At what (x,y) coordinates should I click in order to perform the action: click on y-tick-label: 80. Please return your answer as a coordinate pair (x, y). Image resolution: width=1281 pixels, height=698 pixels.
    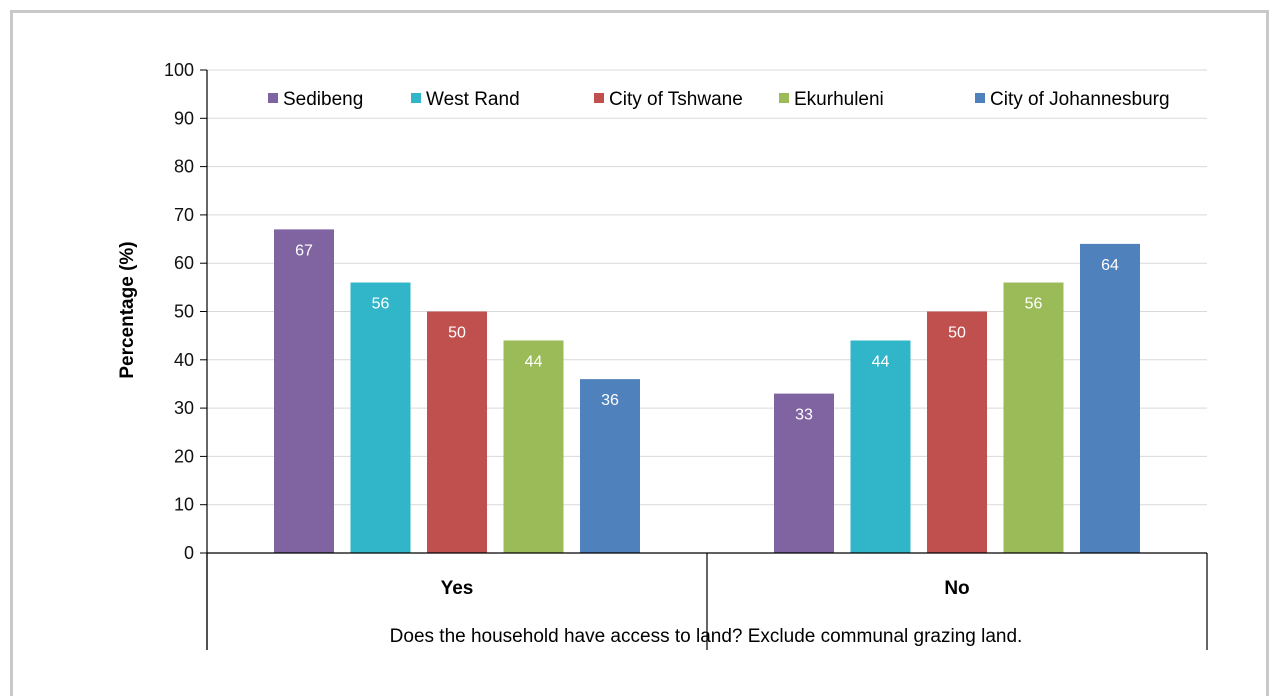
    Looking at the image, I should click on (184, 167).